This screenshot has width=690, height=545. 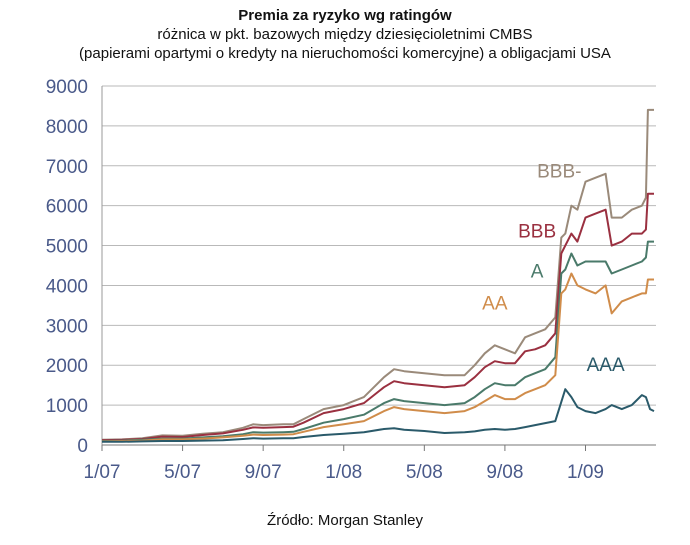 I want to click on series-label-bbb: BBB, so click(x=537, y=232).